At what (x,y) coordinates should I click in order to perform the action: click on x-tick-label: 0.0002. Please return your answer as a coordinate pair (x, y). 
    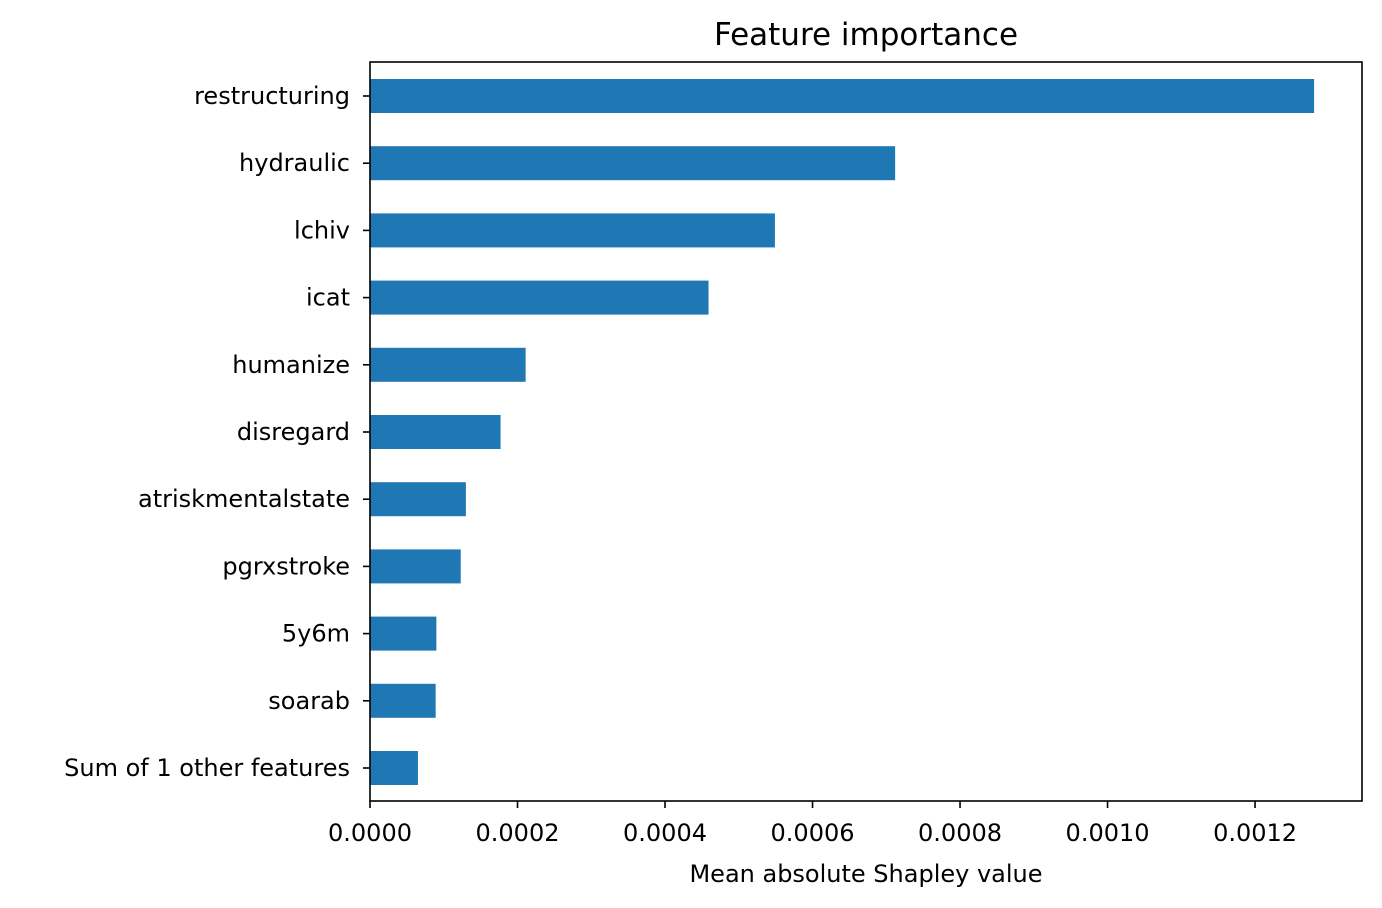
    Looking at the image, I should click on (518, 833).